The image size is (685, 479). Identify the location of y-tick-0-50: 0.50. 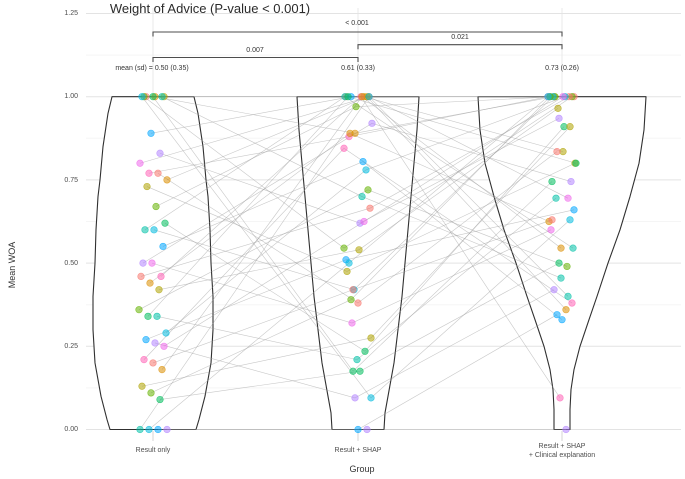
(71, 263).